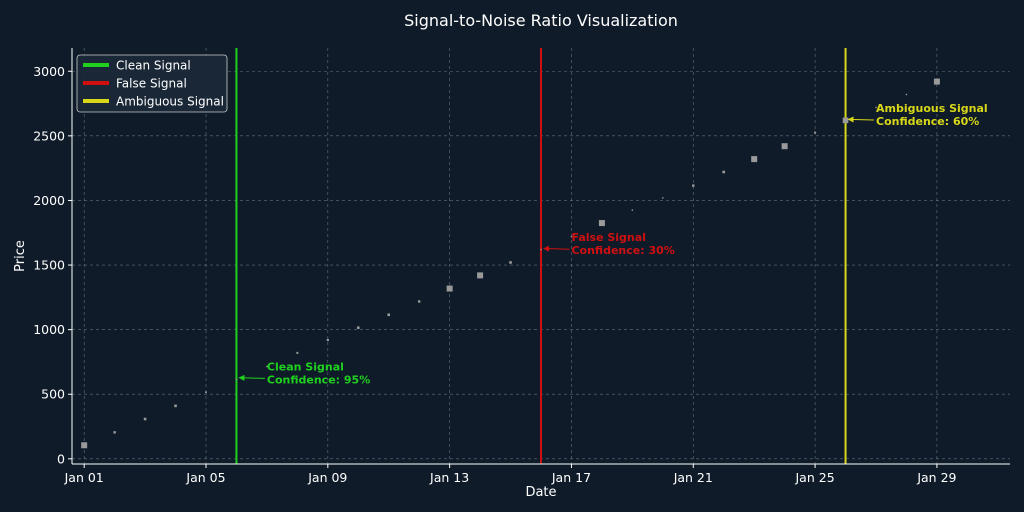 This screenshot has height=512, width=1024. Describe the element at coordinates (932, 108) in the screenshot. I see `annotation-title: Ambiguous Signal` at that location.